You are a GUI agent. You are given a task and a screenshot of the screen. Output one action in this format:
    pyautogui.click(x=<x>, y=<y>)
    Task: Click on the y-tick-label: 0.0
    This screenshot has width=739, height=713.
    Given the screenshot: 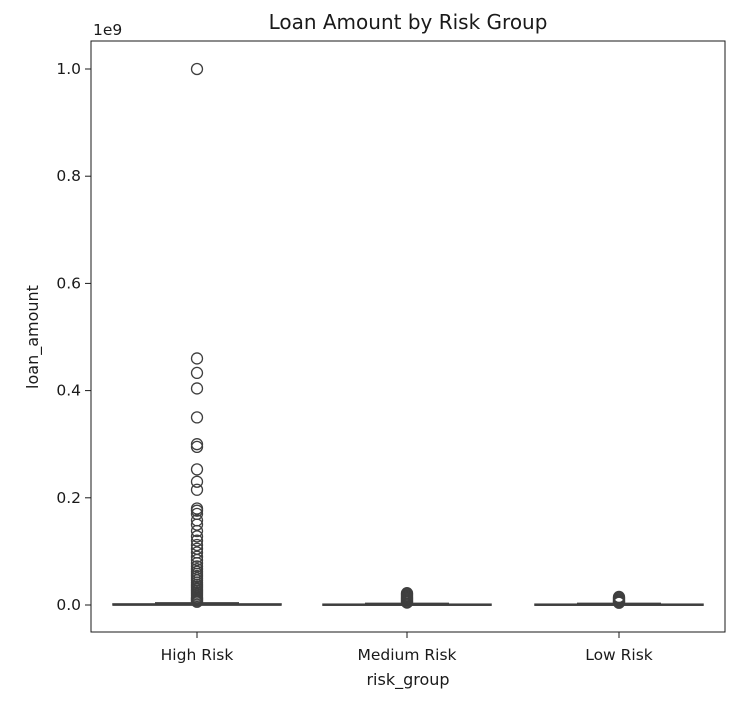 What is the action you would take?
    pyautogui.click(x=68, y=605)
    